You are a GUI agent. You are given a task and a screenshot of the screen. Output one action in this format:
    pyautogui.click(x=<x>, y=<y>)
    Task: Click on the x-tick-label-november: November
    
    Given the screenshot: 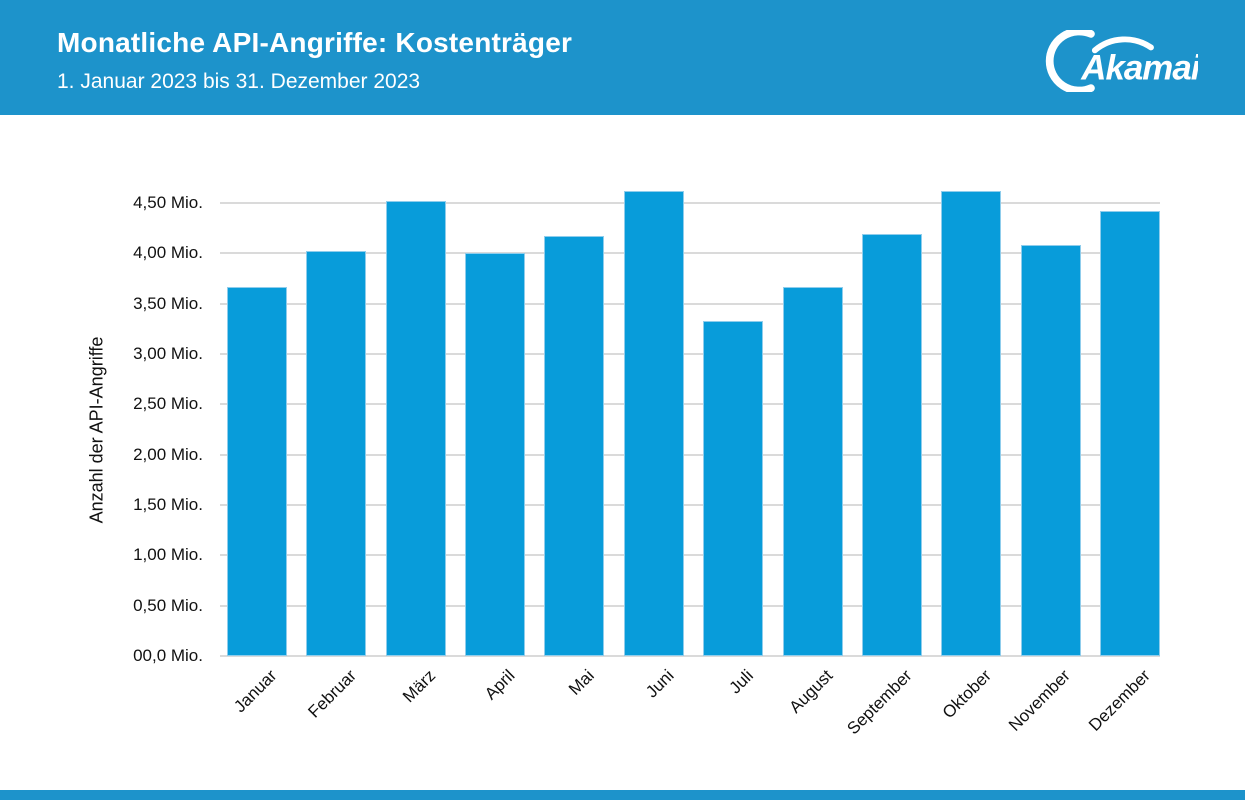 What is the action you would take?
    pyautogui.click(x=1040, y=700)
    